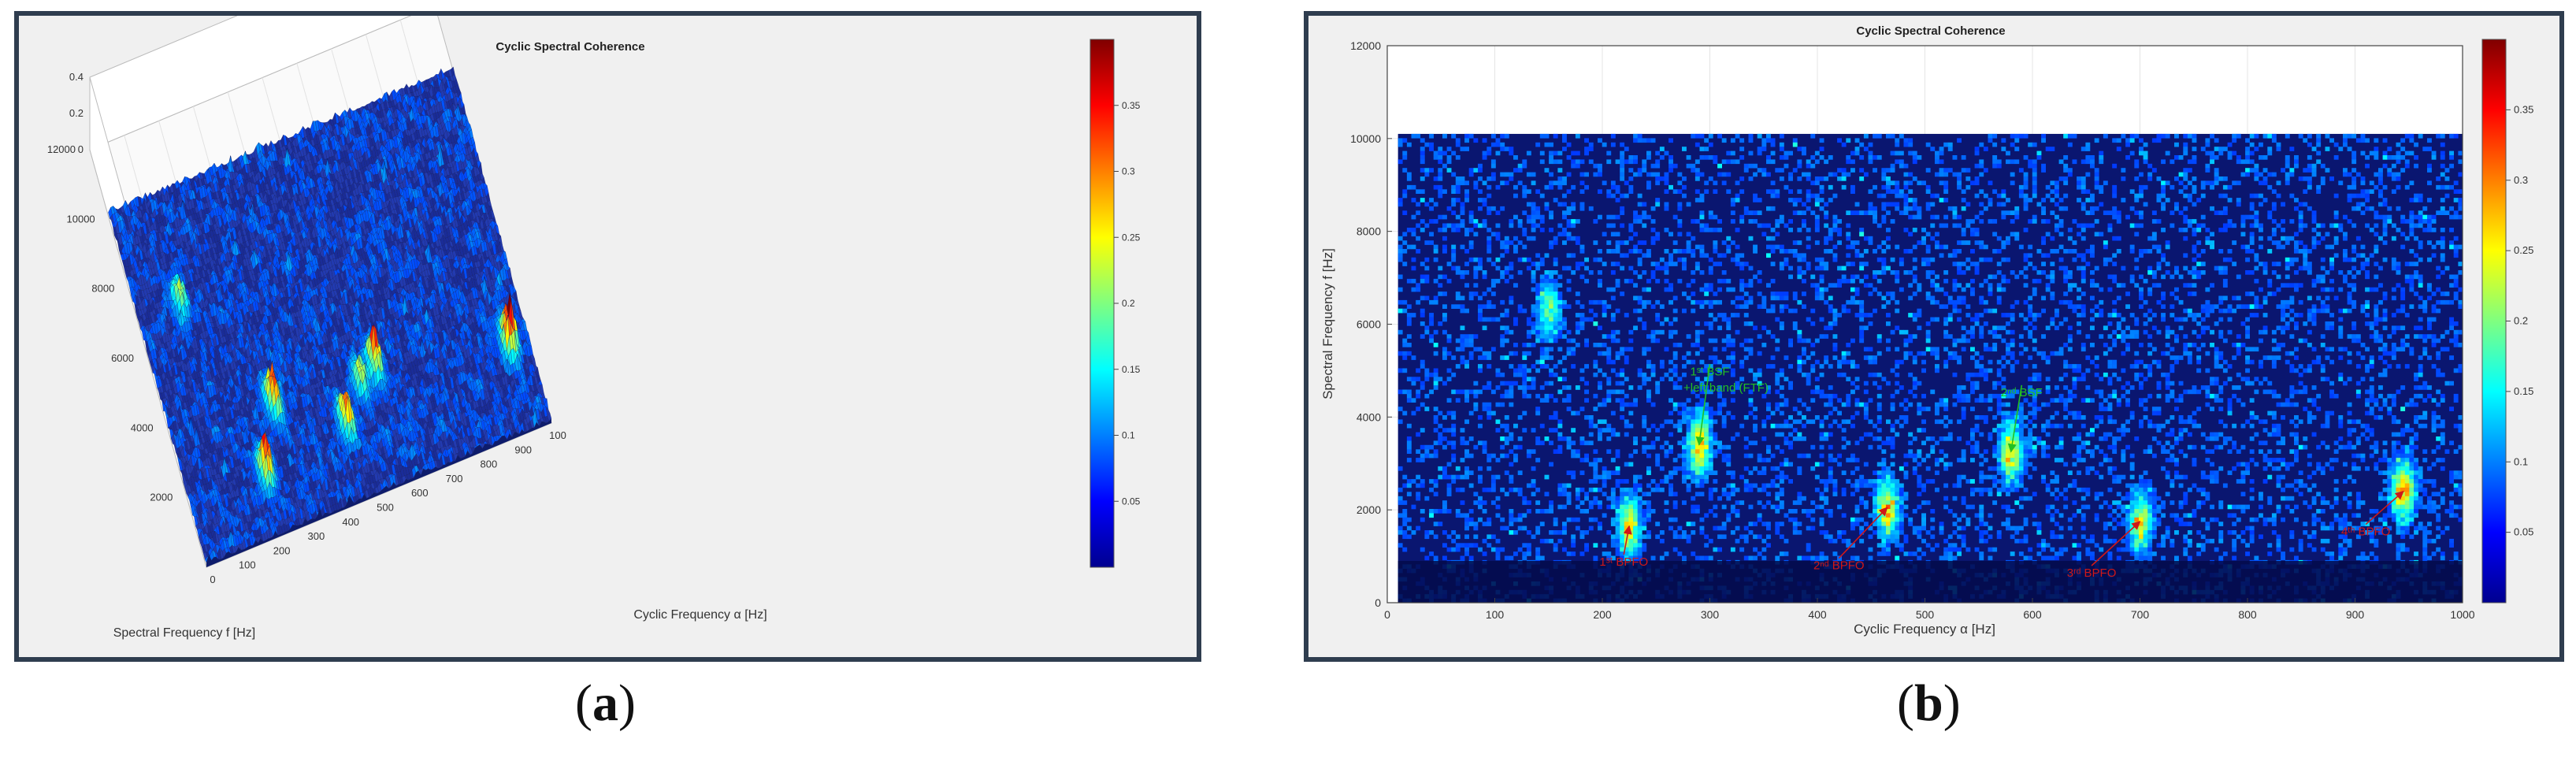  What do you see at coordinates (330, 316) in the screenshot?
I see `surface-mesh` at bounding box center [330, 316].